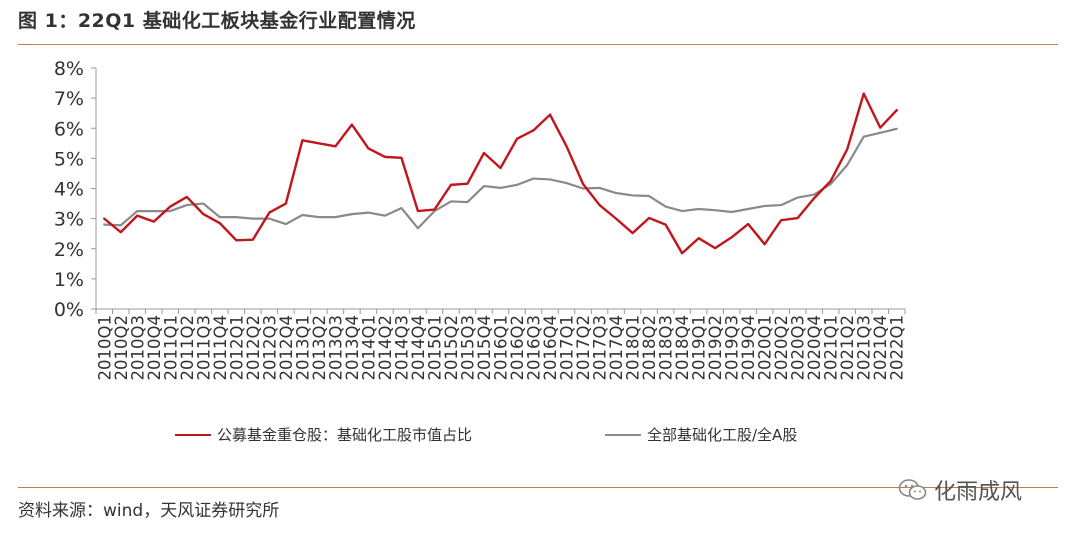  Describe the element at coordinates (335, 347) in the screenshot. I see `x-tick-label: 2013Q3` at that location.